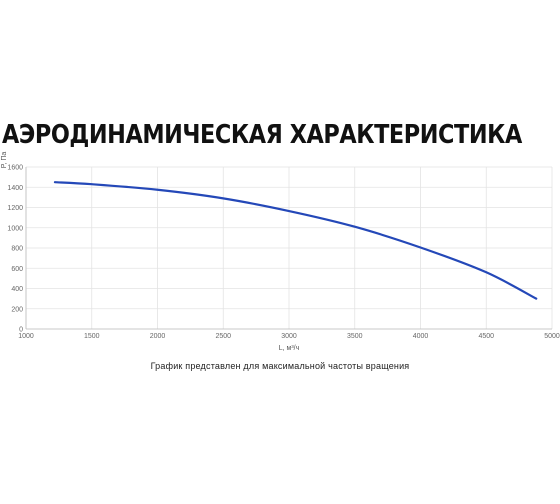 The height and width of the screenshot is (504, 560). What do you see at coordinates (26, 336) in the screenshot?
I see `x-tick-label: 1000` at bounding box center [26, 336].